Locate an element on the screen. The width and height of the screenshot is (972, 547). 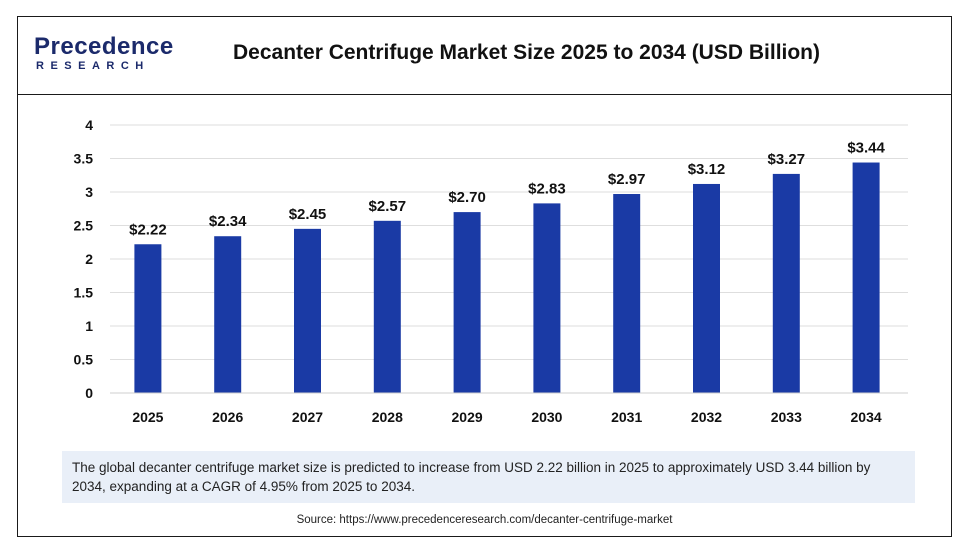
data-label: $2.57 is located at coordinates (388, 206).